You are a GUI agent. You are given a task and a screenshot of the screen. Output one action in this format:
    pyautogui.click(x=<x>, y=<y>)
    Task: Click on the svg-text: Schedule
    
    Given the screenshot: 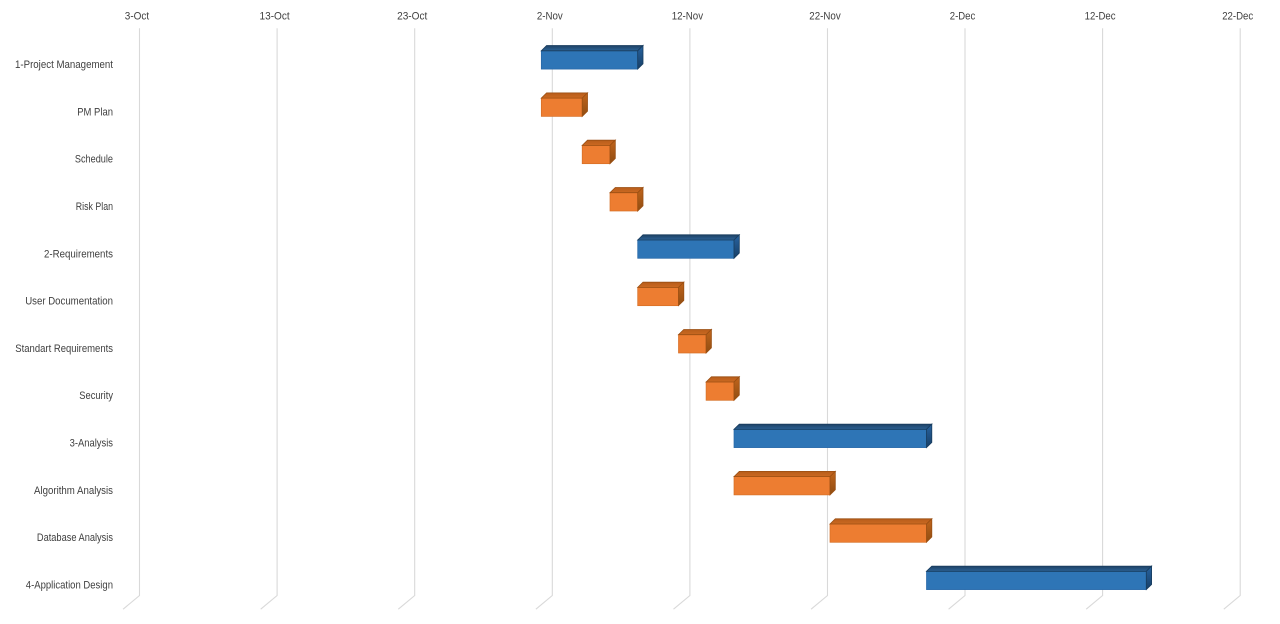 What is the action you would take?
    pyautogui.click(x=94, y=160)
    